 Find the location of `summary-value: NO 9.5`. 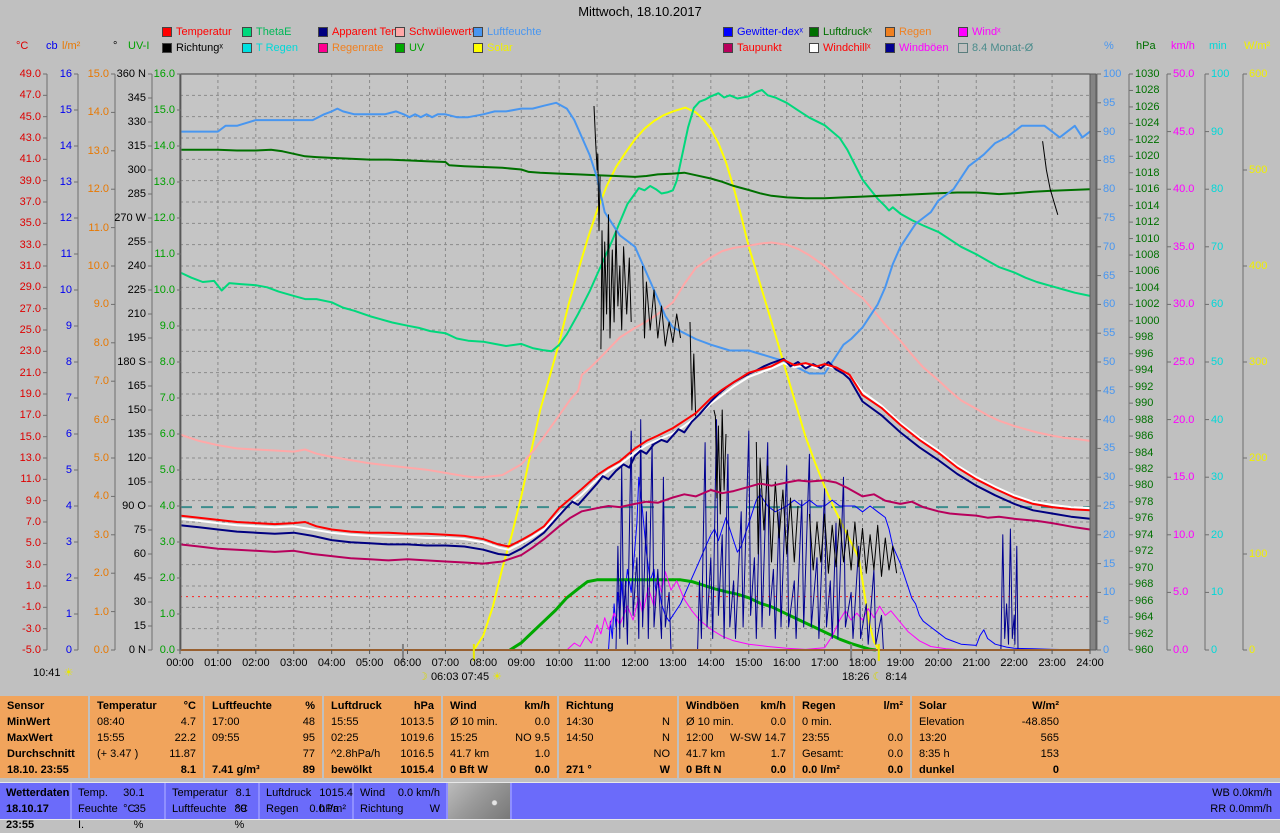

summary-value: NO 9.5 is located at coordinates (532, 738).